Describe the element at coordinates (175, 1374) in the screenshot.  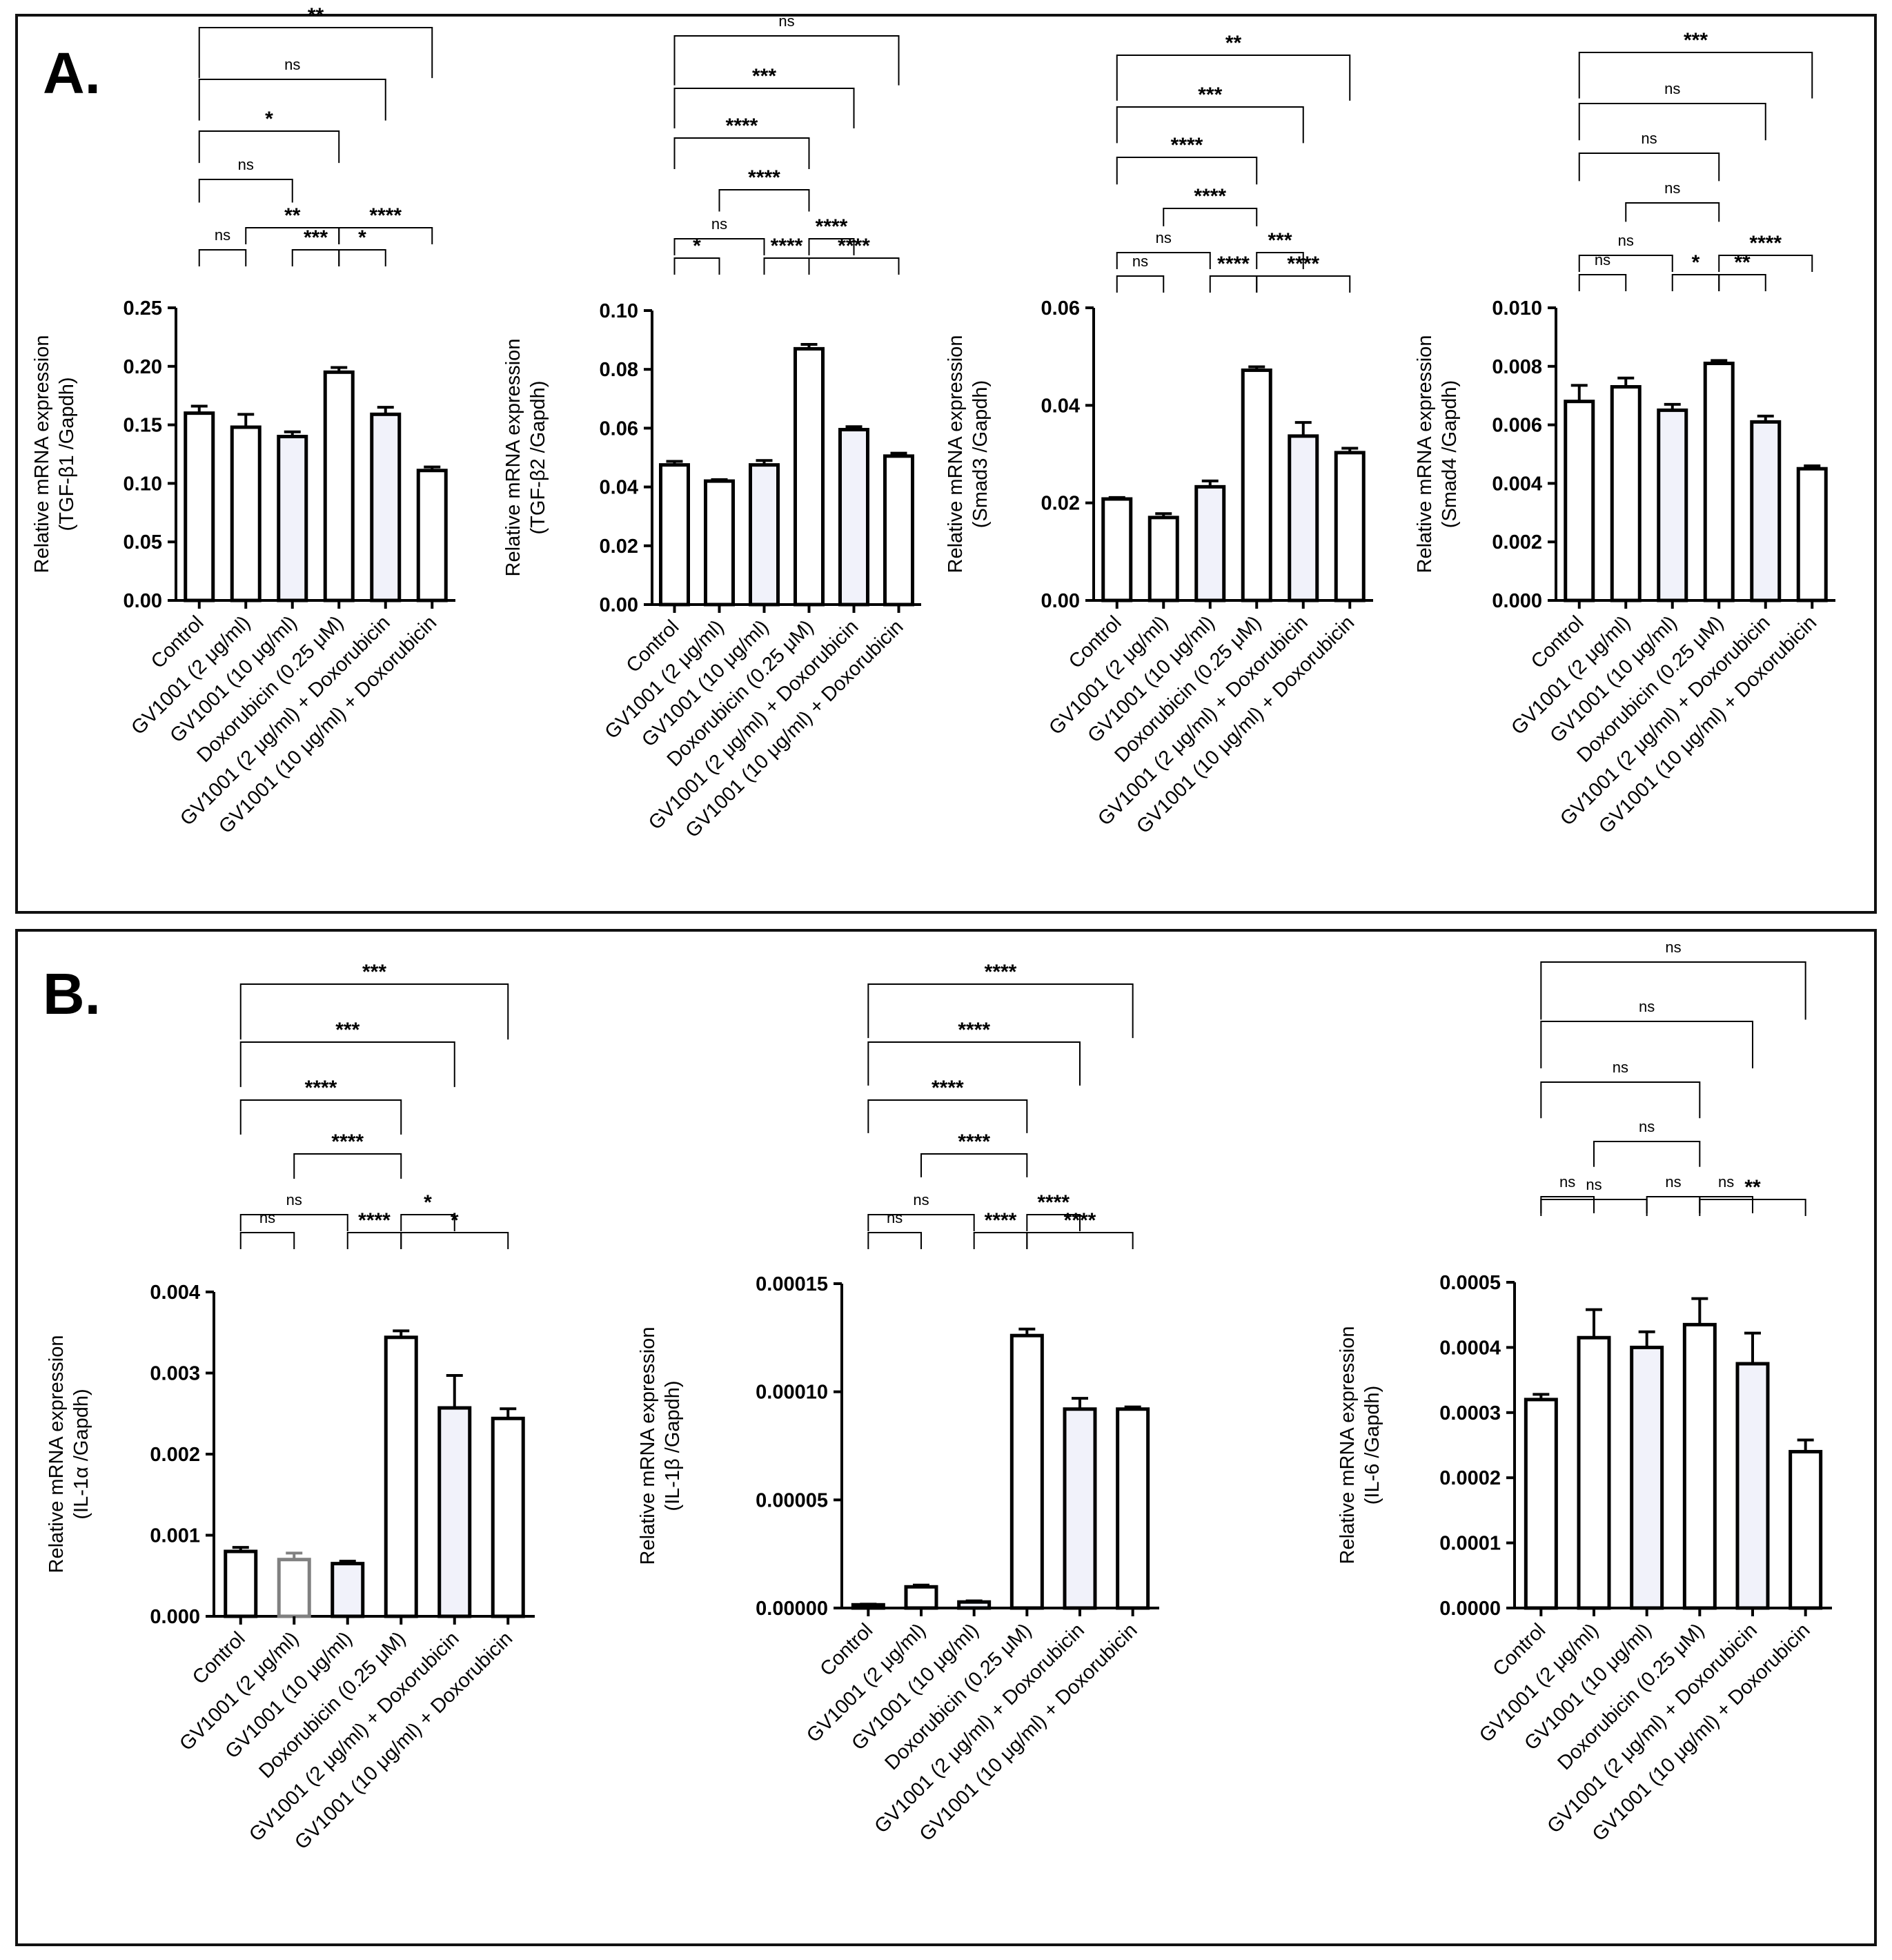
I see `y-tick-label: 0.003` at that location.